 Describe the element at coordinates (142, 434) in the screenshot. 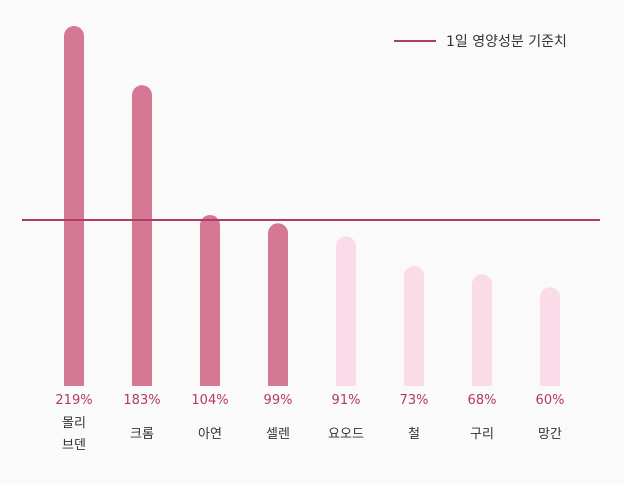

I see `category-label-2: 크롬` at that location.